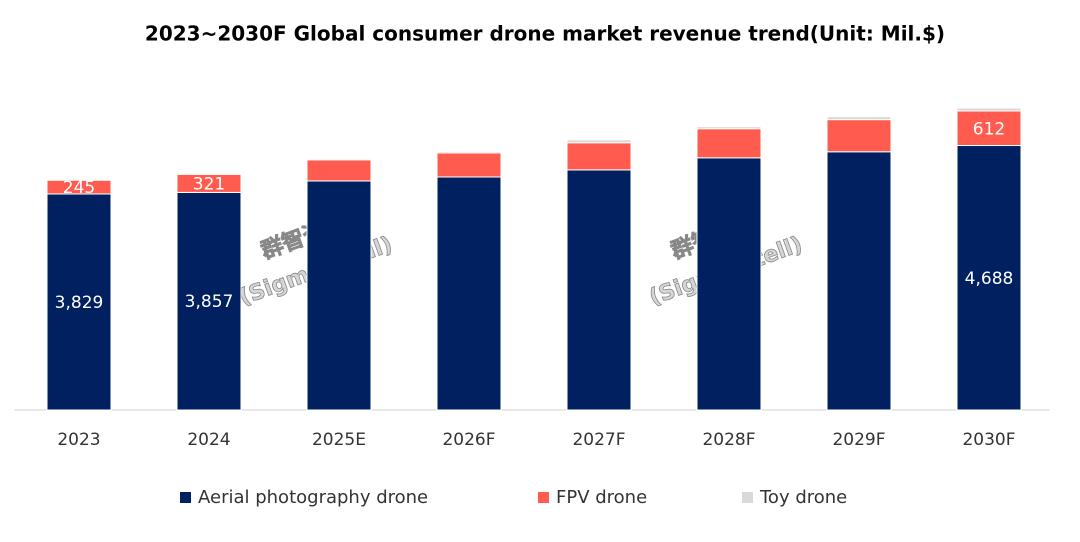  What do you see at coordinates (339, 440) in the screenshot?
I see `x-tick-label: 2025E` at bounding box center [339, 440].